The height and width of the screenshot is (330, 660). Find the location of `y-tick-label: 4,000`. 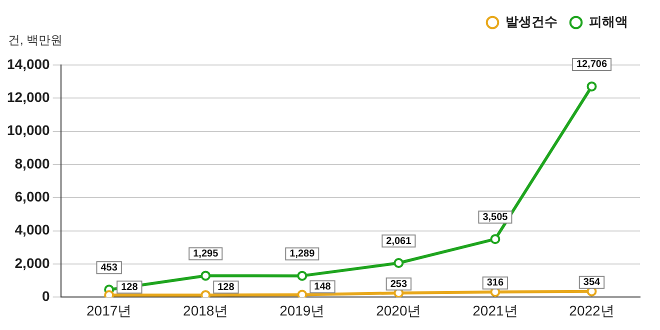

y-tick-label: 4,000 is located at coordinates (32, 230).